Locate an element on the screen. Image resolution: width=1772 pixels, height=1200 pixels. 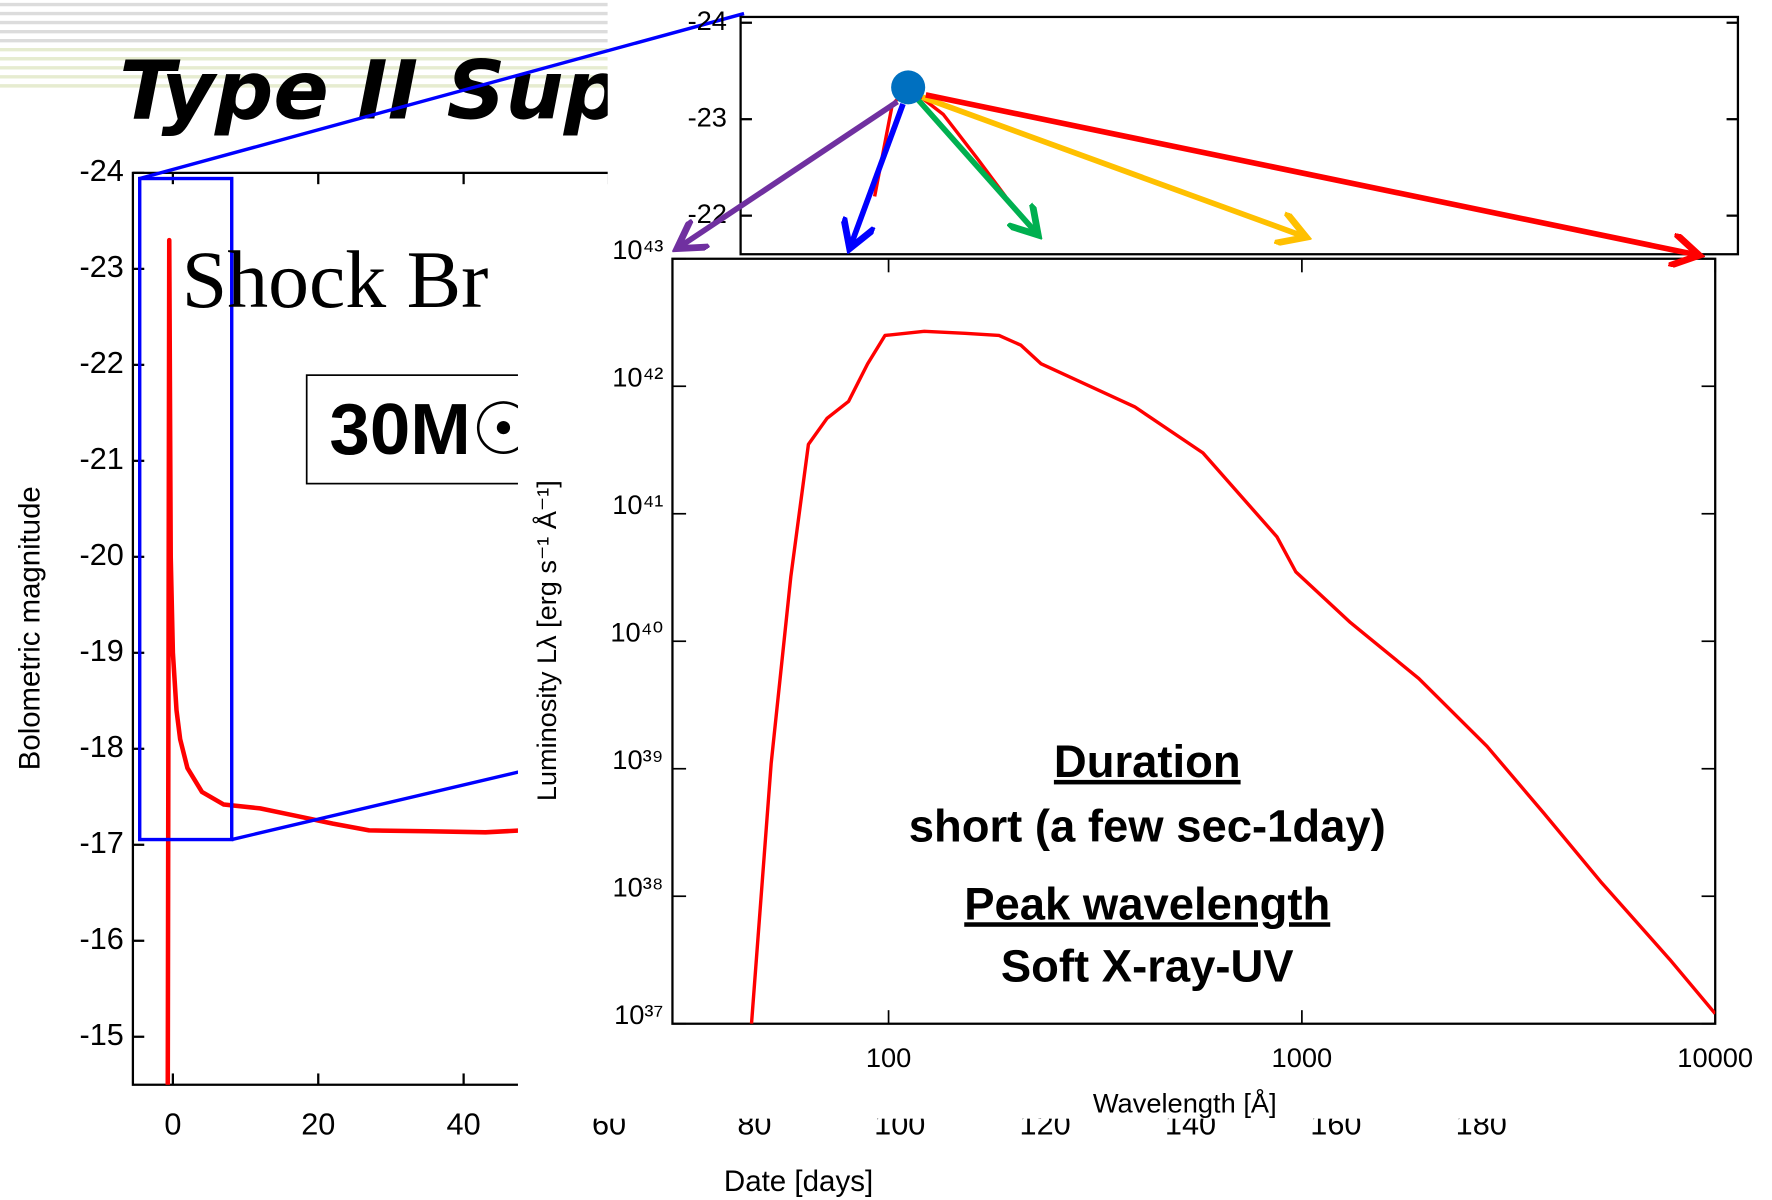
data-line is located at coordinates (343, 661).